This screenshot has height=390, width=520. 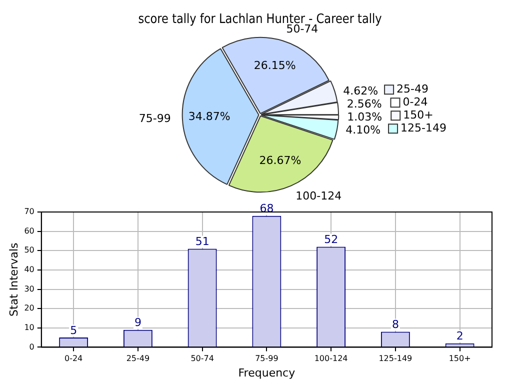 What do you see at coordinates (331, 239) in the screenshot?
I see `data-label: 52` at bounding box center [331, 239].